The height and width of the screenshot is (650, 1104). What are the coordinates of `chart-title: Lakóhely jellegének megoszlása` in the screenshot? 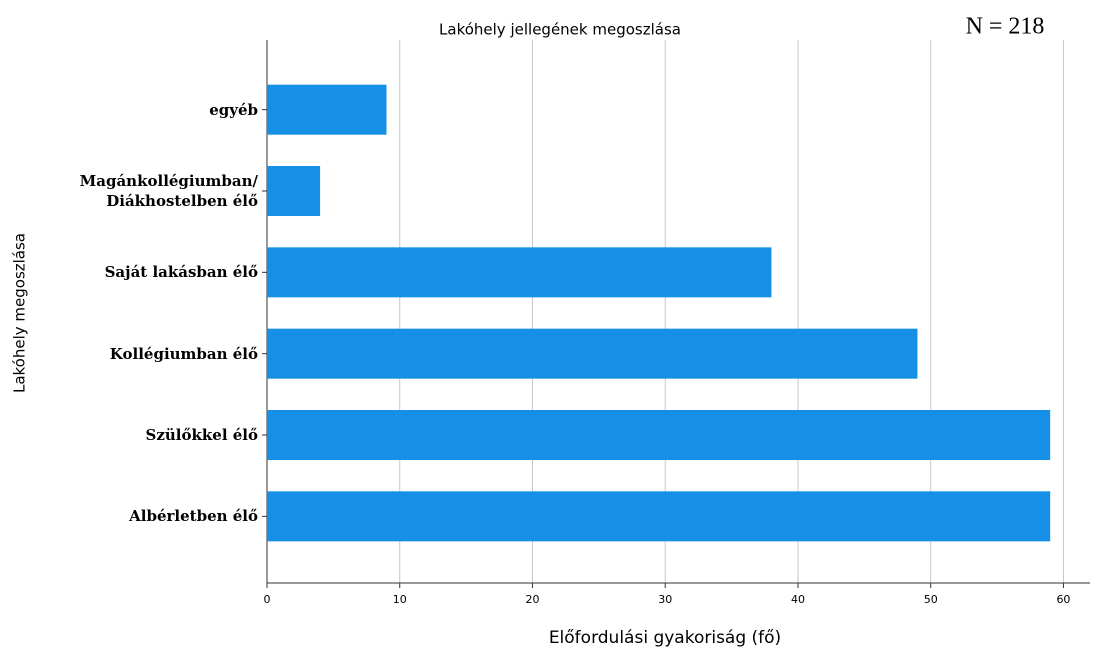 It's located at (560, 30).